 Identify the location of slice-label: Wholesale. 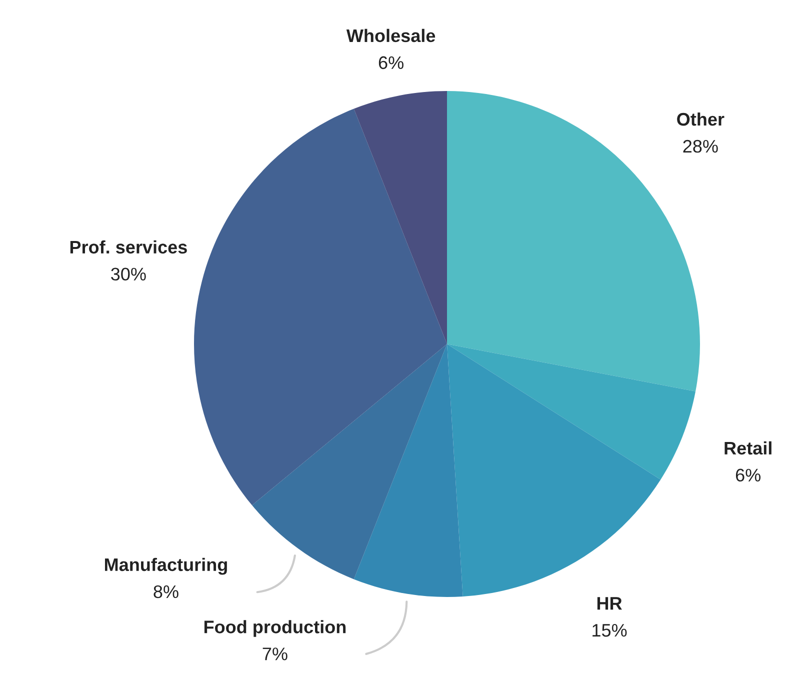
(391, 35).